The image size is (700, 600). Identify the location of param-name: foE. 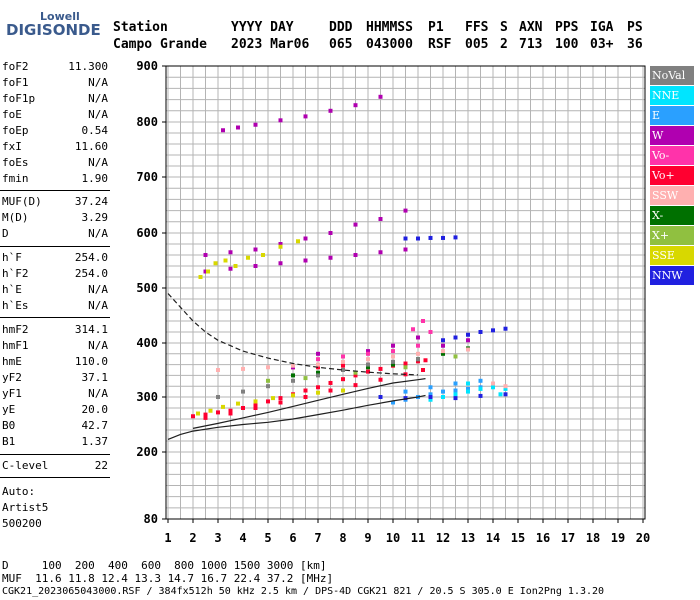
(12, 114).